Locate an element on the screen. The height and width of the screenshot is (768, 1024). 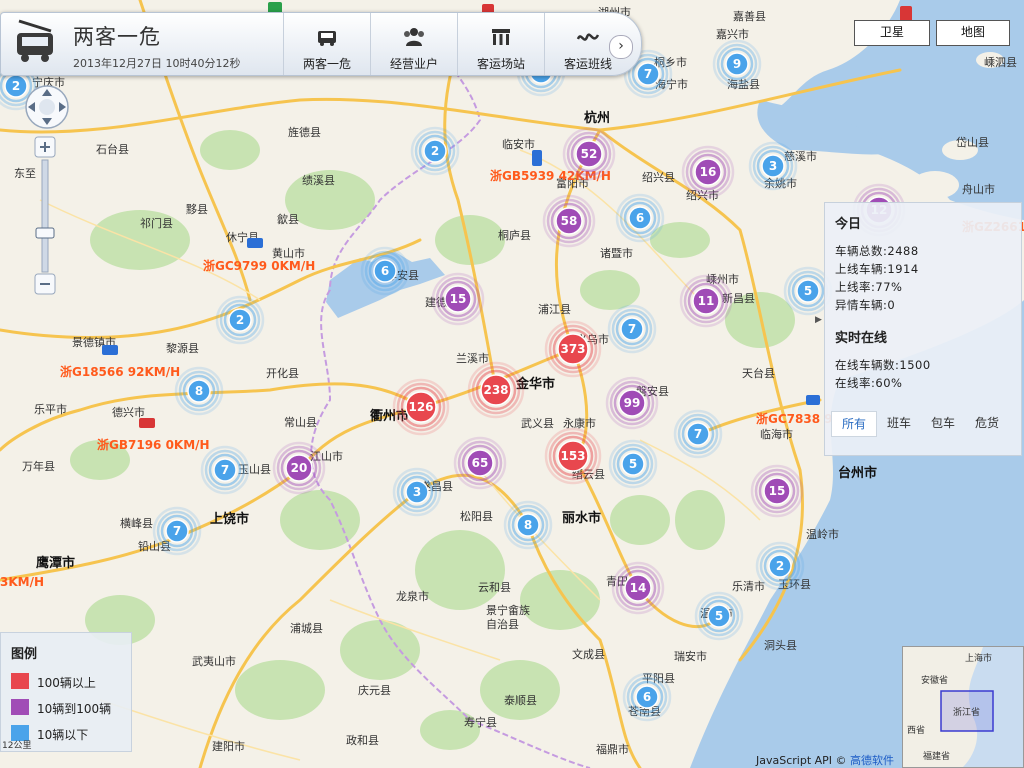
cluster-count: 6 is located at coordinates (385, 271).